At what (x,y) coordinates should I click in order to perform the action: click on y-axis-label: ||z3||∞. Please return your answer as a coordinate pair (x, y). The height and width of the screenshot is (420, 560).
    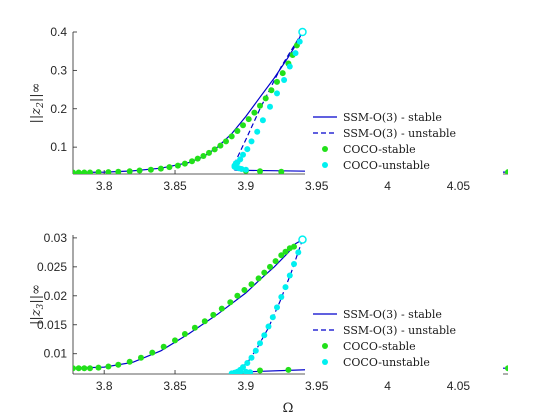
    Looking at the image, I should click on (37, 304).